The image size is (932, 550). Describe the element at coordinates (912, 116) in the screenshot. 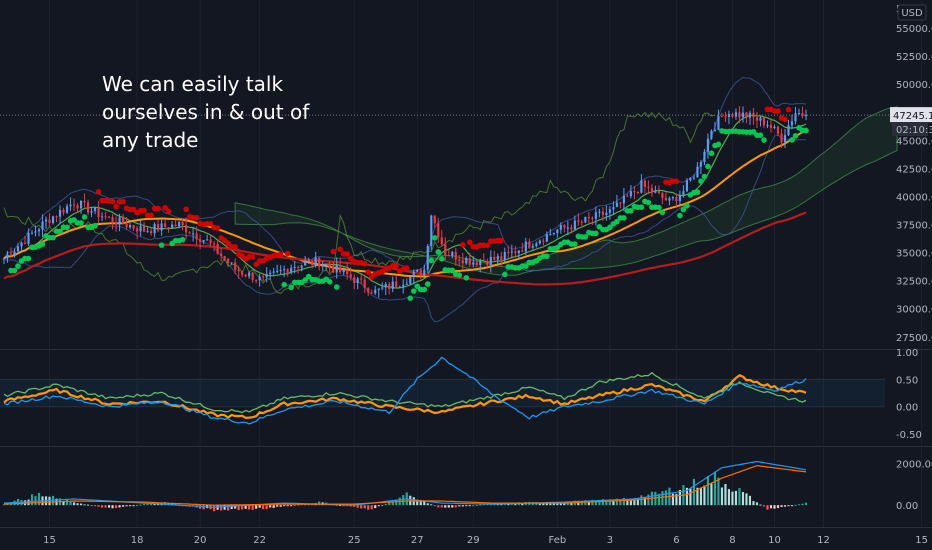

I see `last-price-label: 47245.14` at that location.